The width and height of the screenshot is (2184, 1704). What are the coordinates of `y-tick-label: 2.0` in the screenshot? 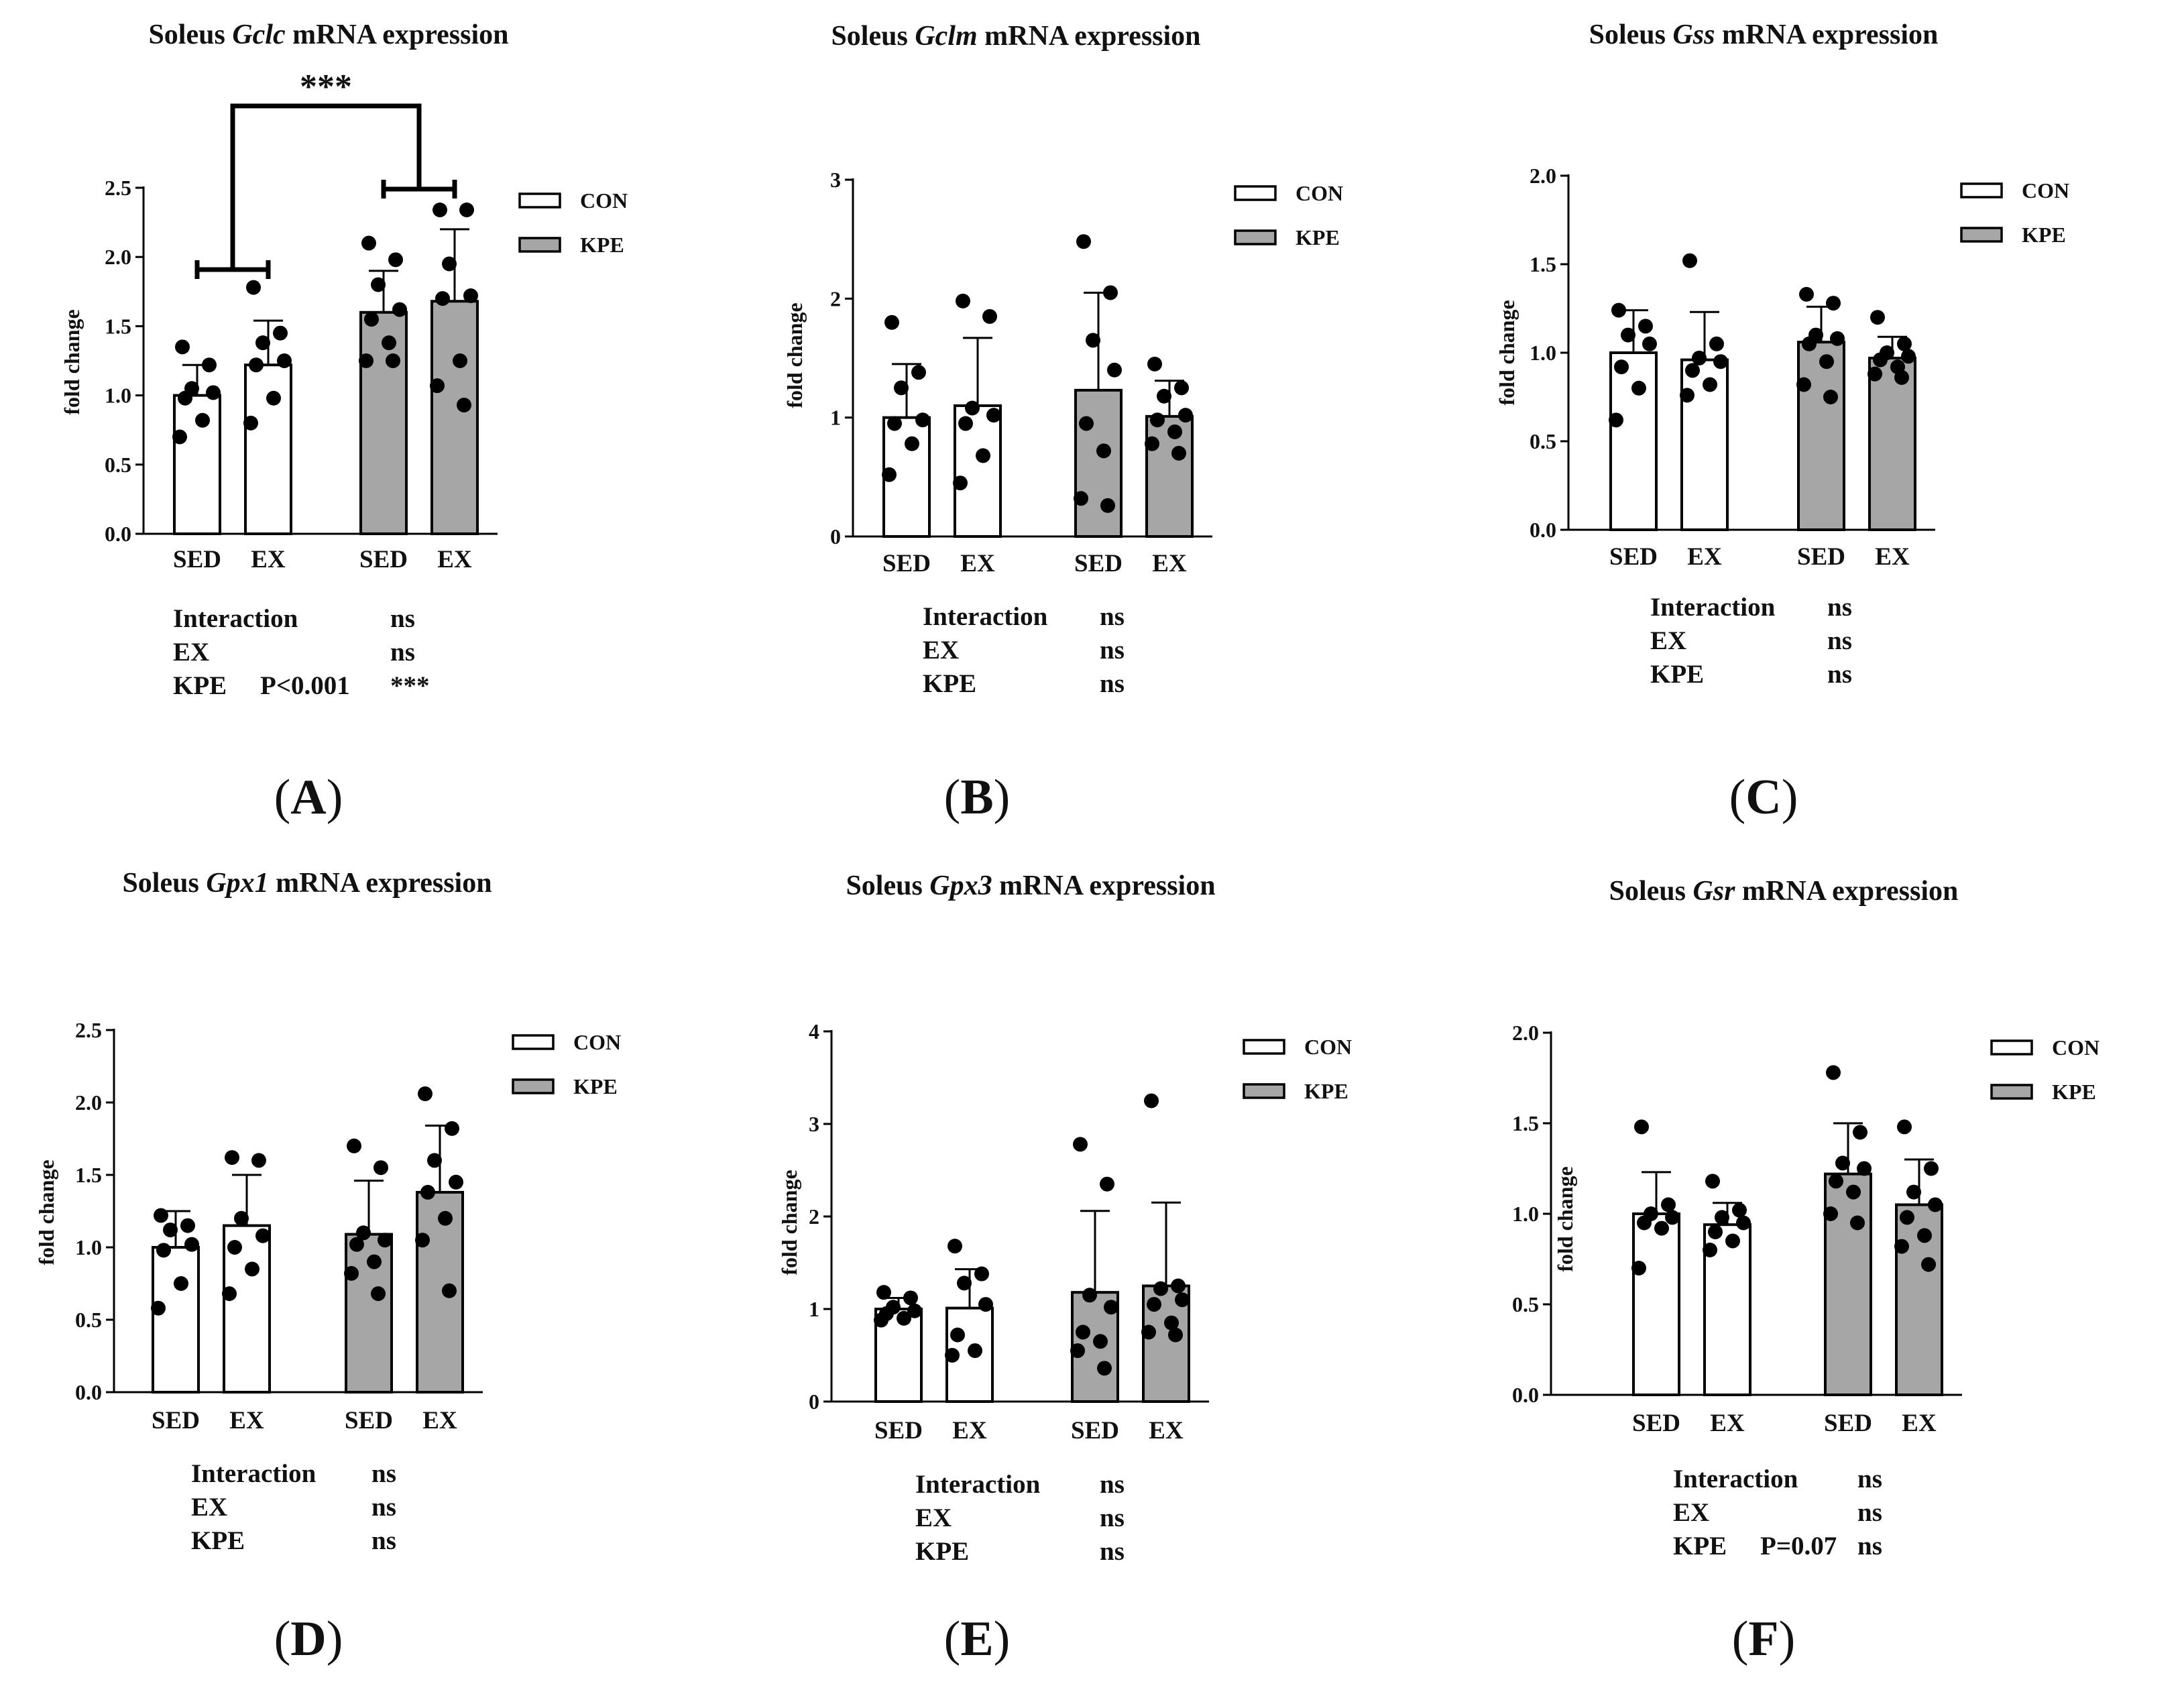 It's located at (88, 1102).